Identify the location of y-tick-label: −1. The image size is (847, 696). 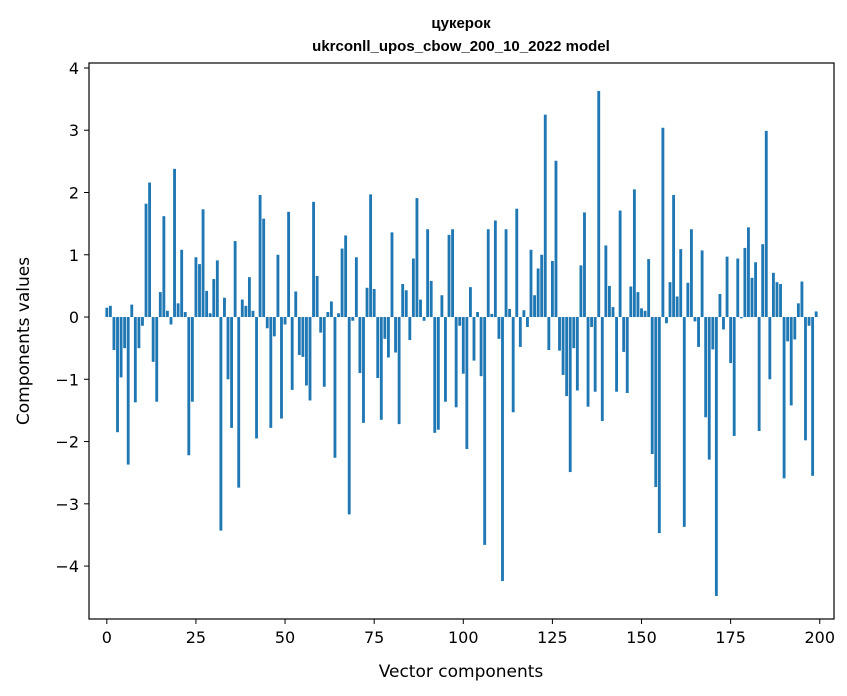
(67, 379).